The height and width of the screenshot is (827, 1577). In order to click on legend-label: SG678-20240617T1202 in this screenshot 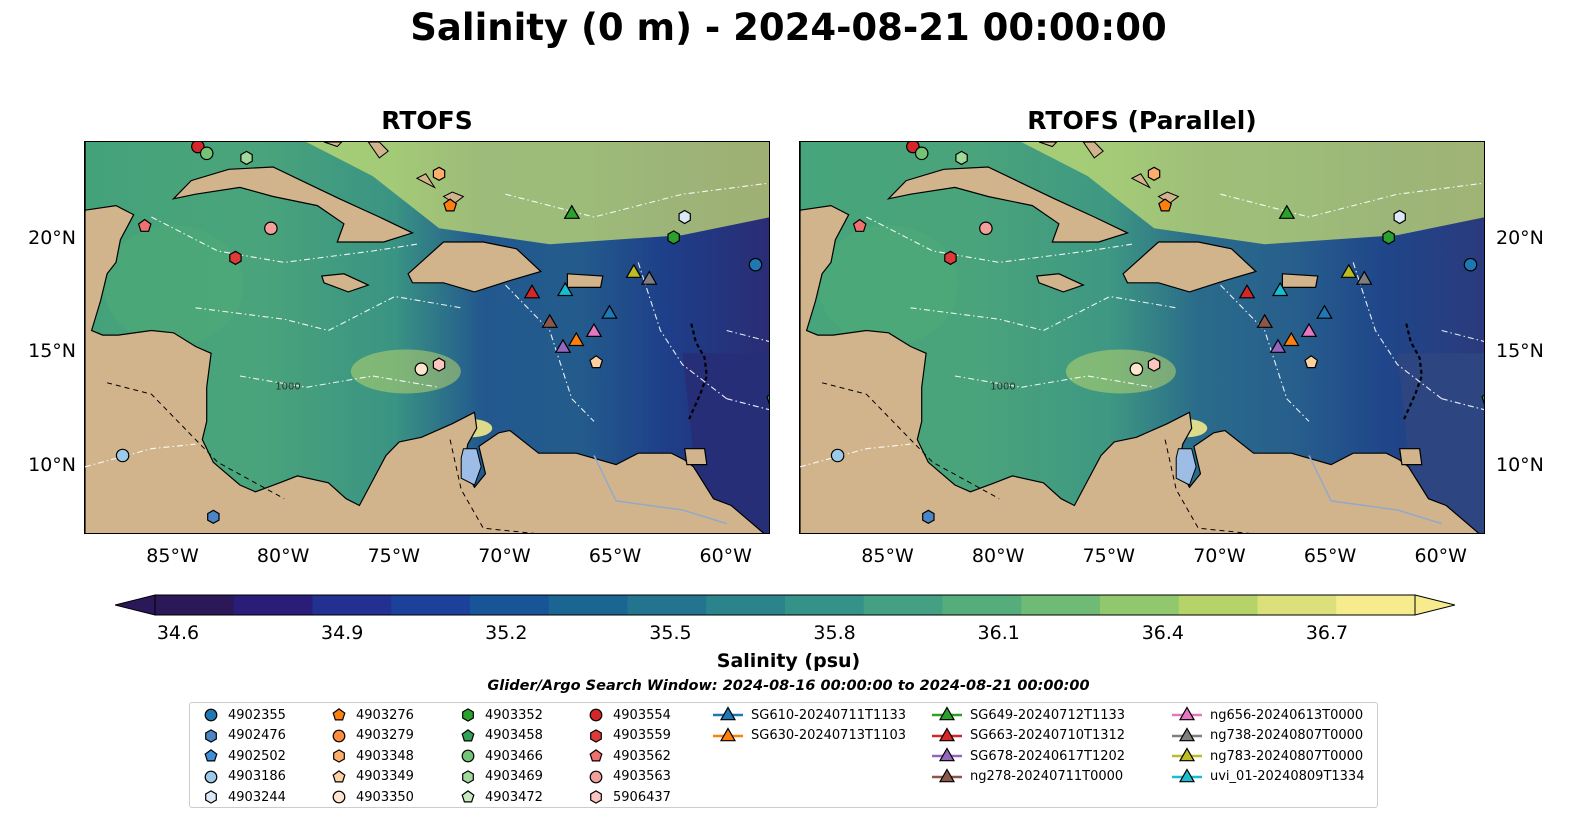, I will do `click(1048, 756)`.